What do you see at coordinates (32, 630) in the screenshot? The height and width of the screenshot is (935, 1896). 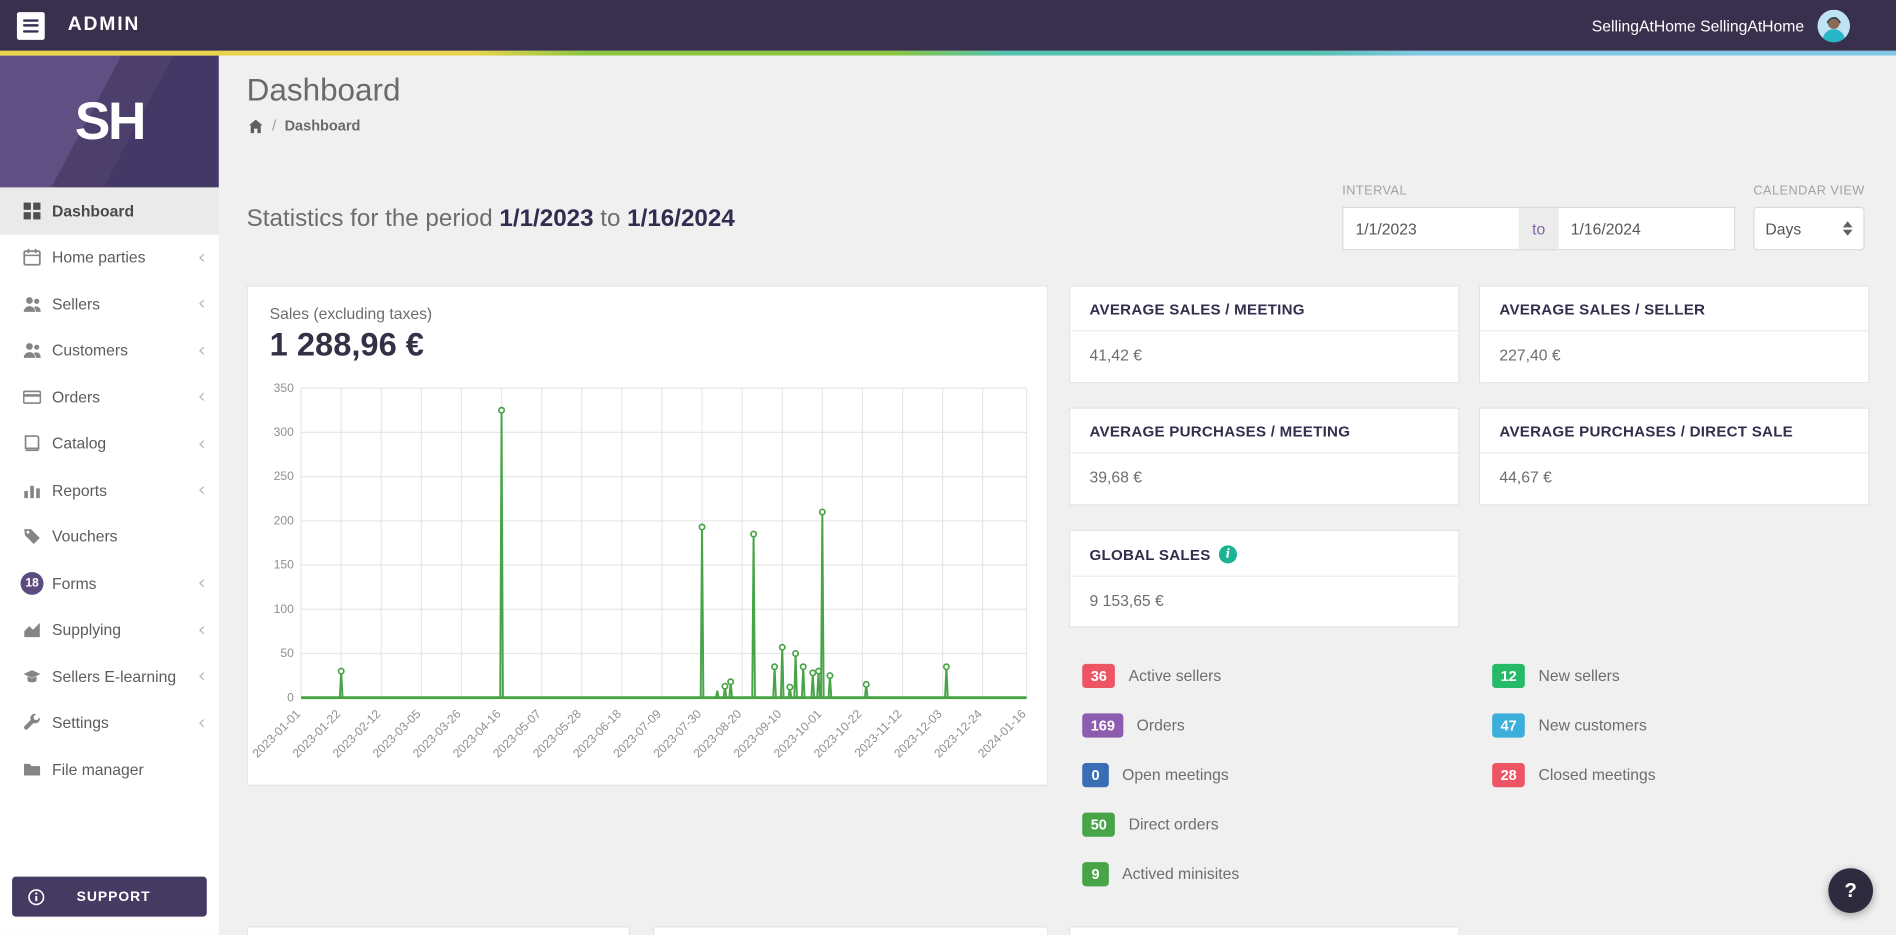 I see `area-icon` at bounding box center [32, 630].